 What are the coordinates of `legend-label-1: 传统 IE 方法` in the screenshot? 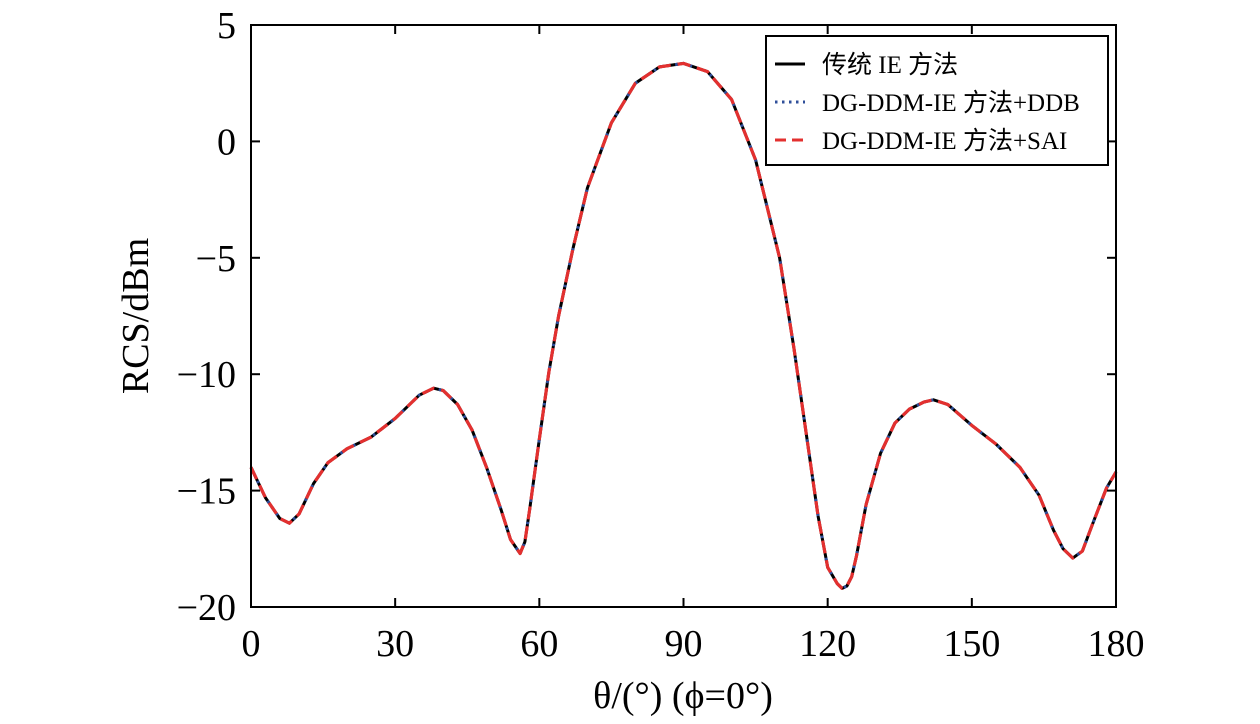 It's located at (890, 65).